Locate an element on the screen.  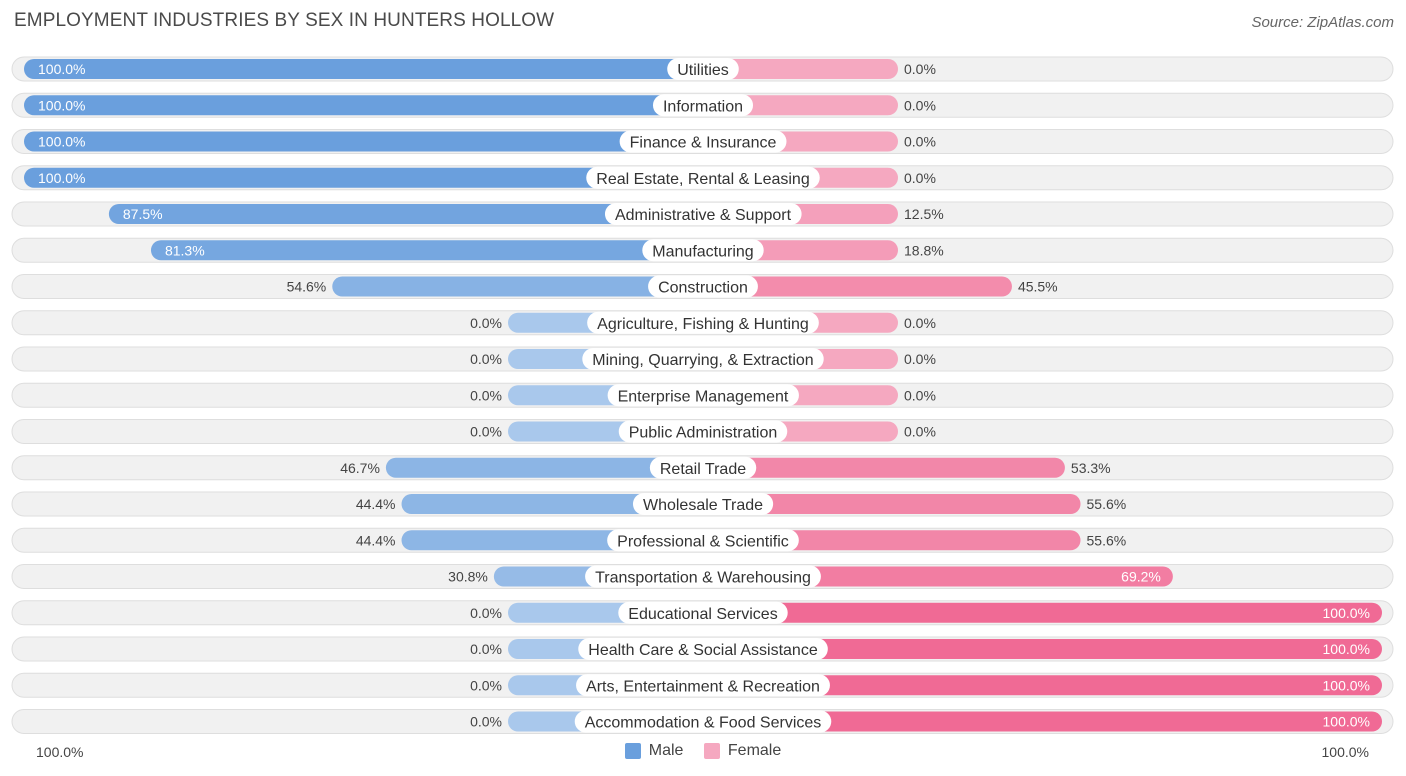
category-pill-transportation-warehousing is located at coordinates (703, 576).